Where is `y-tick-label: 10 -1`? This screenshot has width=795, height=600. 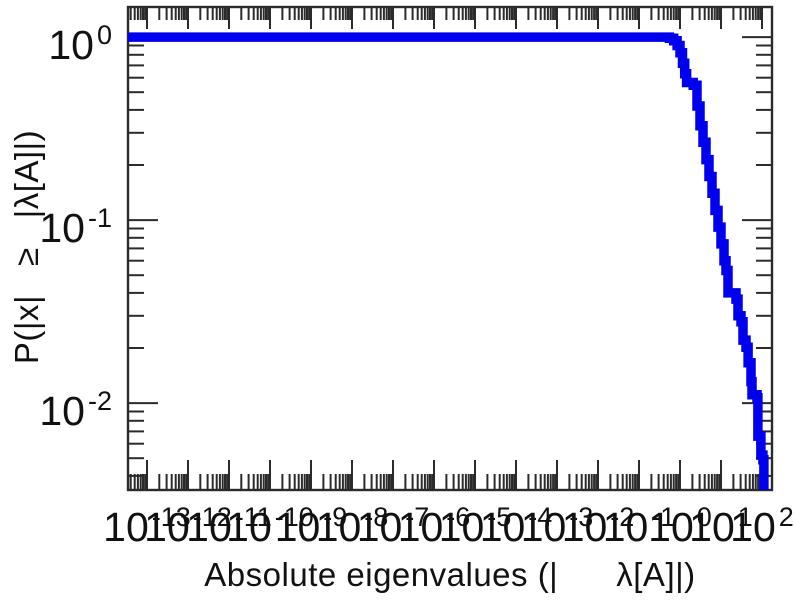 y-tick-label: 10 -1 is located at coordinates (75, 227).